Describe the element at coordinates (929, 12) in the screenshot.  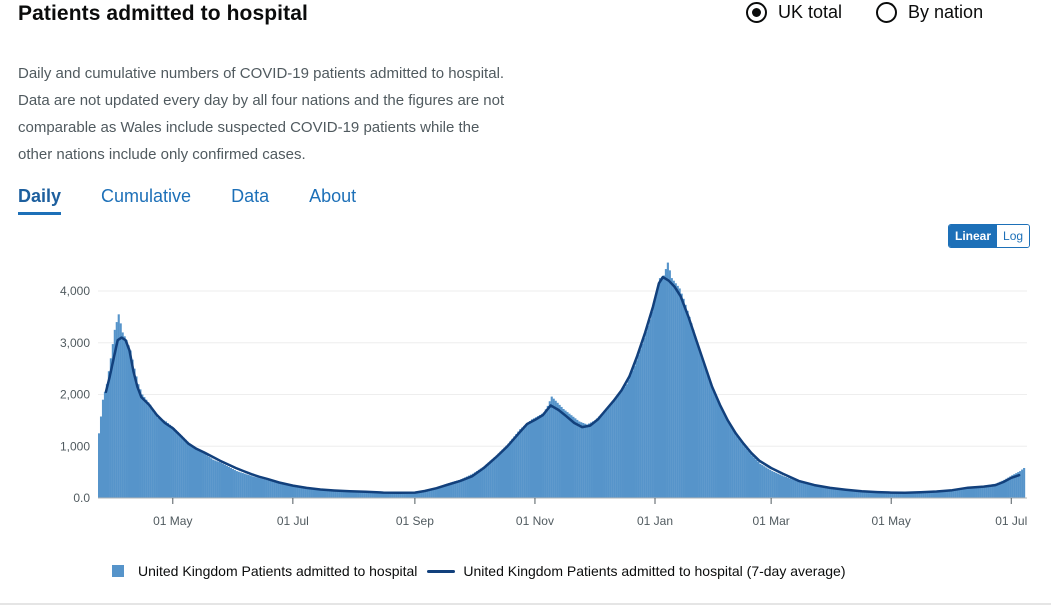
I see `radio-by-nation: By nation` at that location.